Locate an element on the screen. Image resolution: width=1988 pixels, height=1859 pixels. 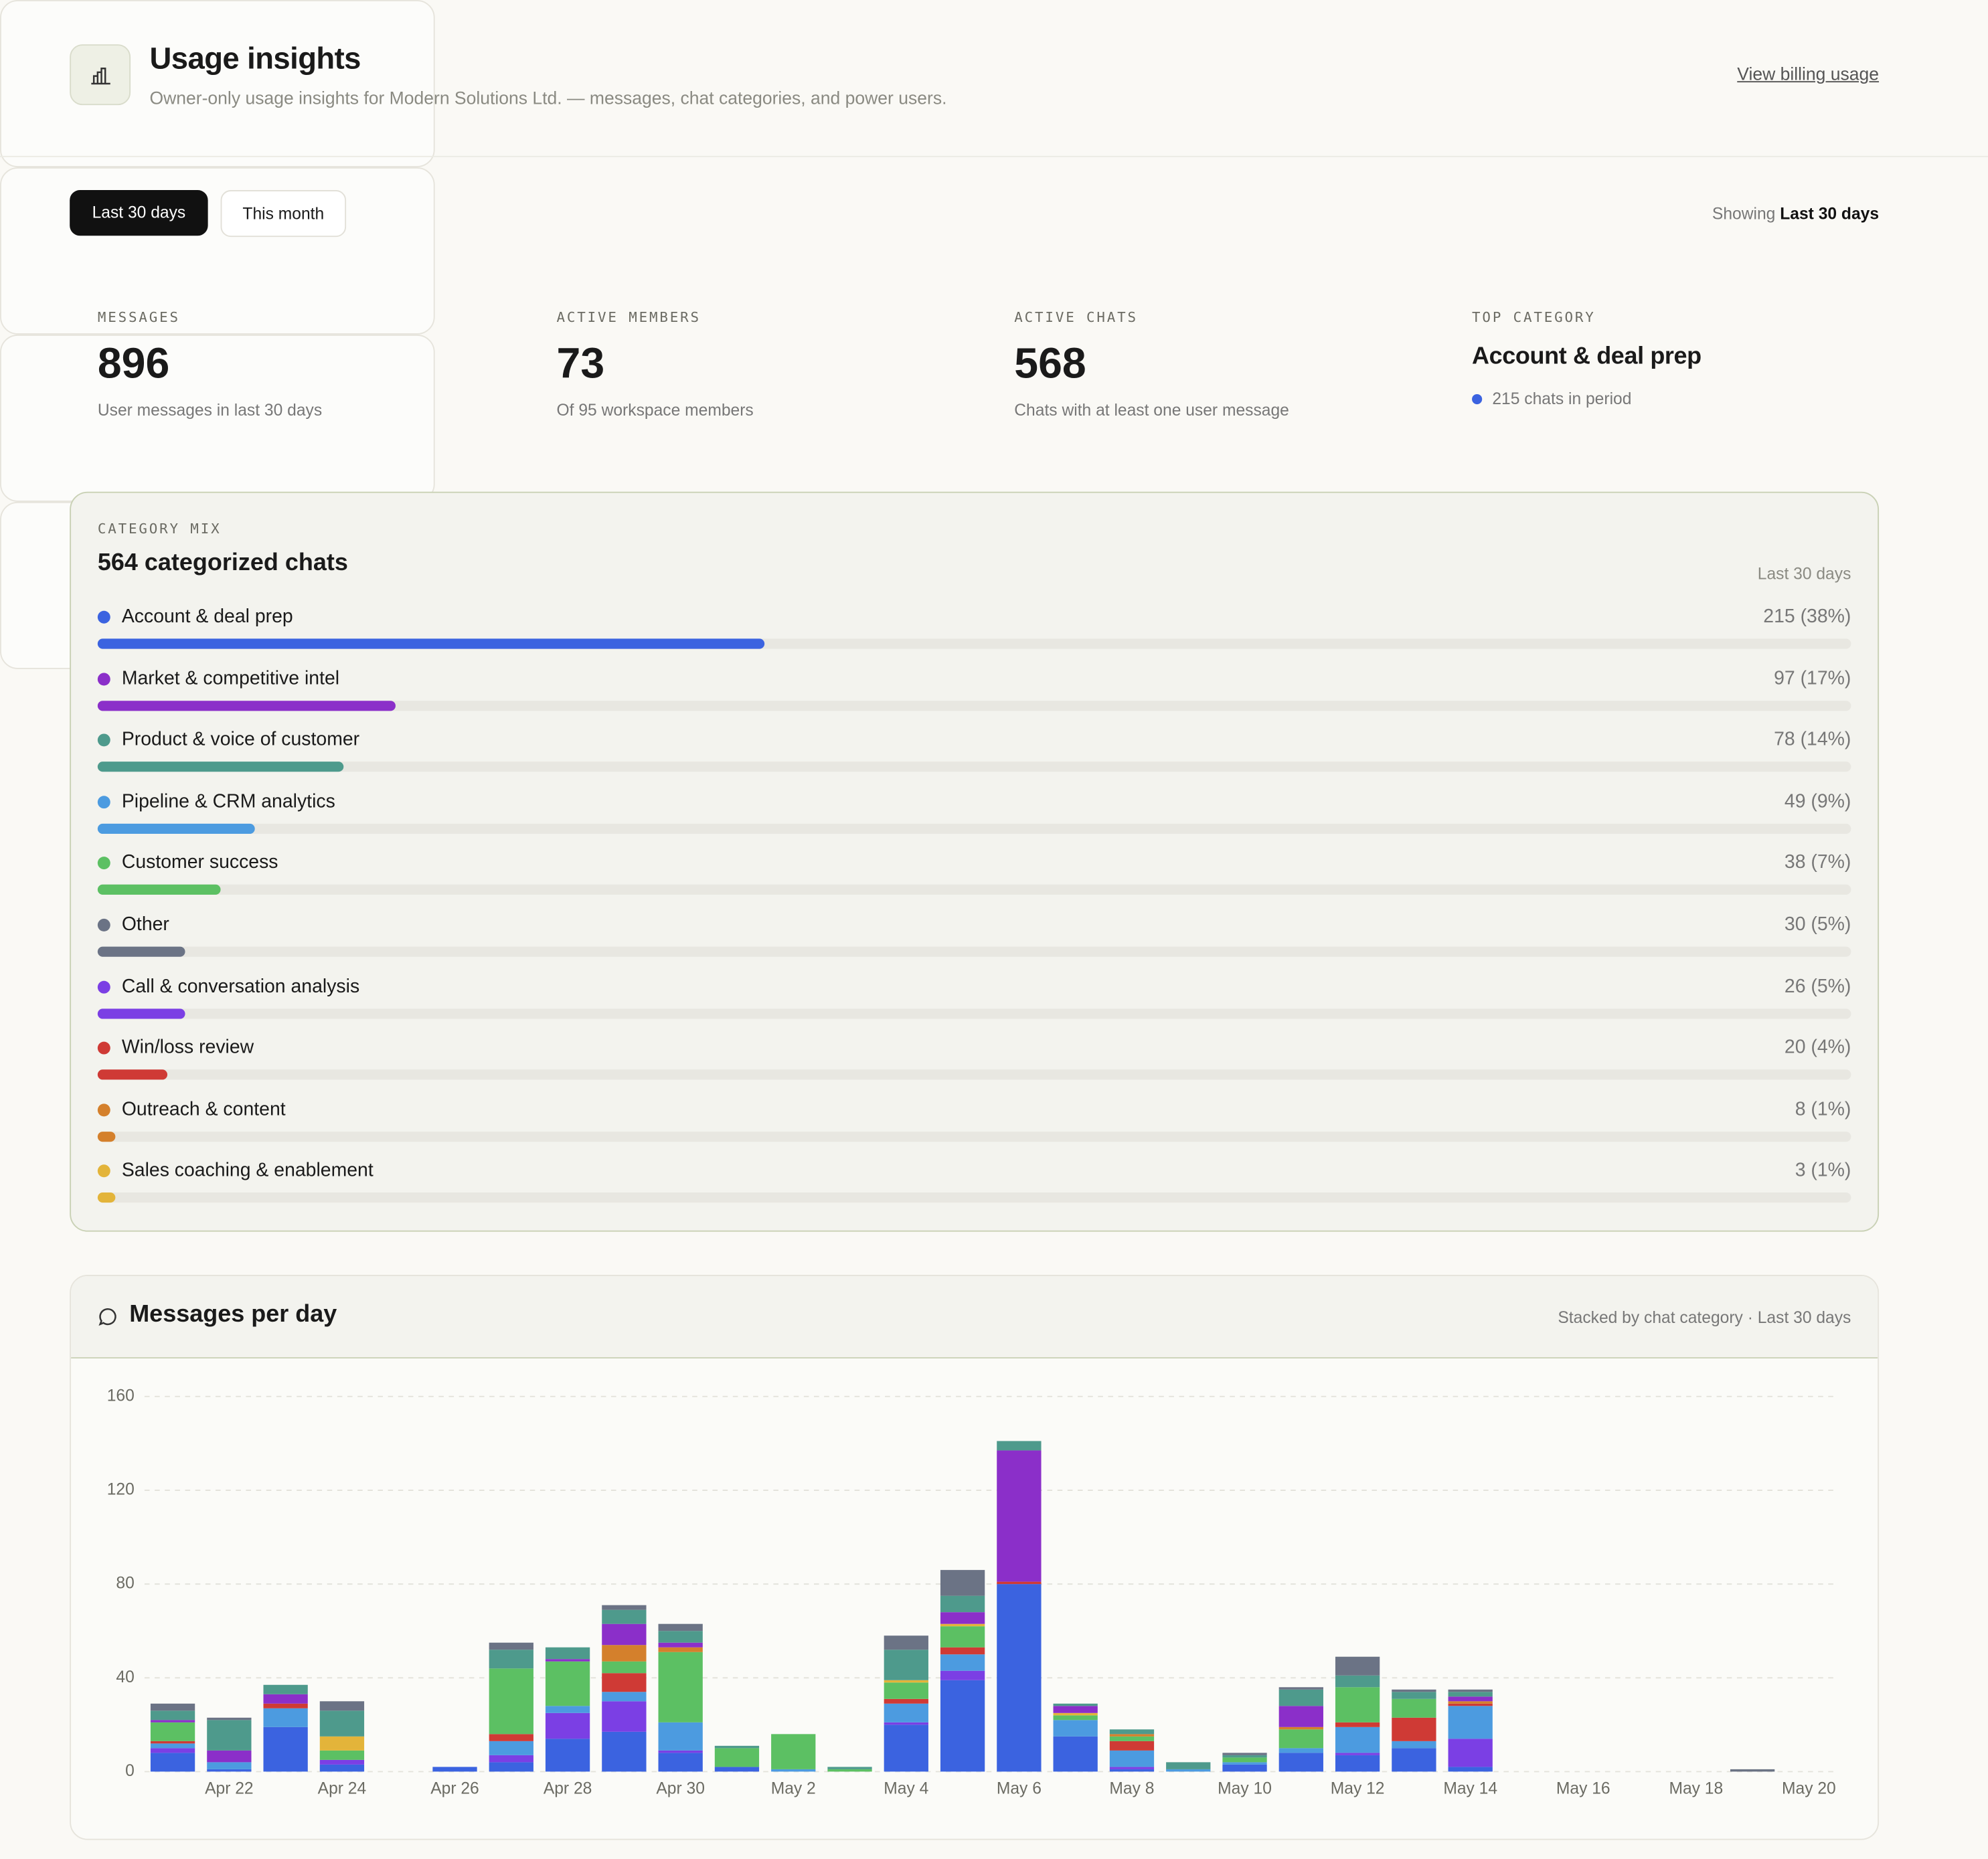
category-name: Call & conversation analysis is located at coordinates (240, 986).